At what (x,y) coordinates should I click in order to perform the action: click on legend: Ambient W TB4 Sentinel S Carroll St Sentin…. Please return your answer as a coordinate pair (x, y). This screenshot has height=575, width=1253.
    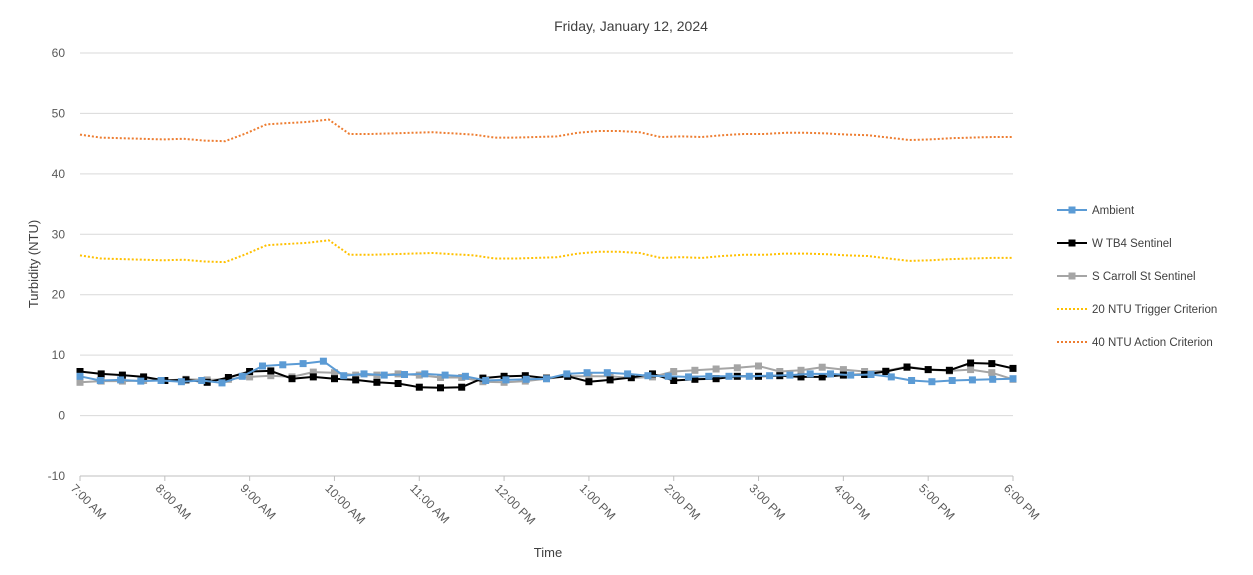
    Looking at the image, I should click on (1137, 277).